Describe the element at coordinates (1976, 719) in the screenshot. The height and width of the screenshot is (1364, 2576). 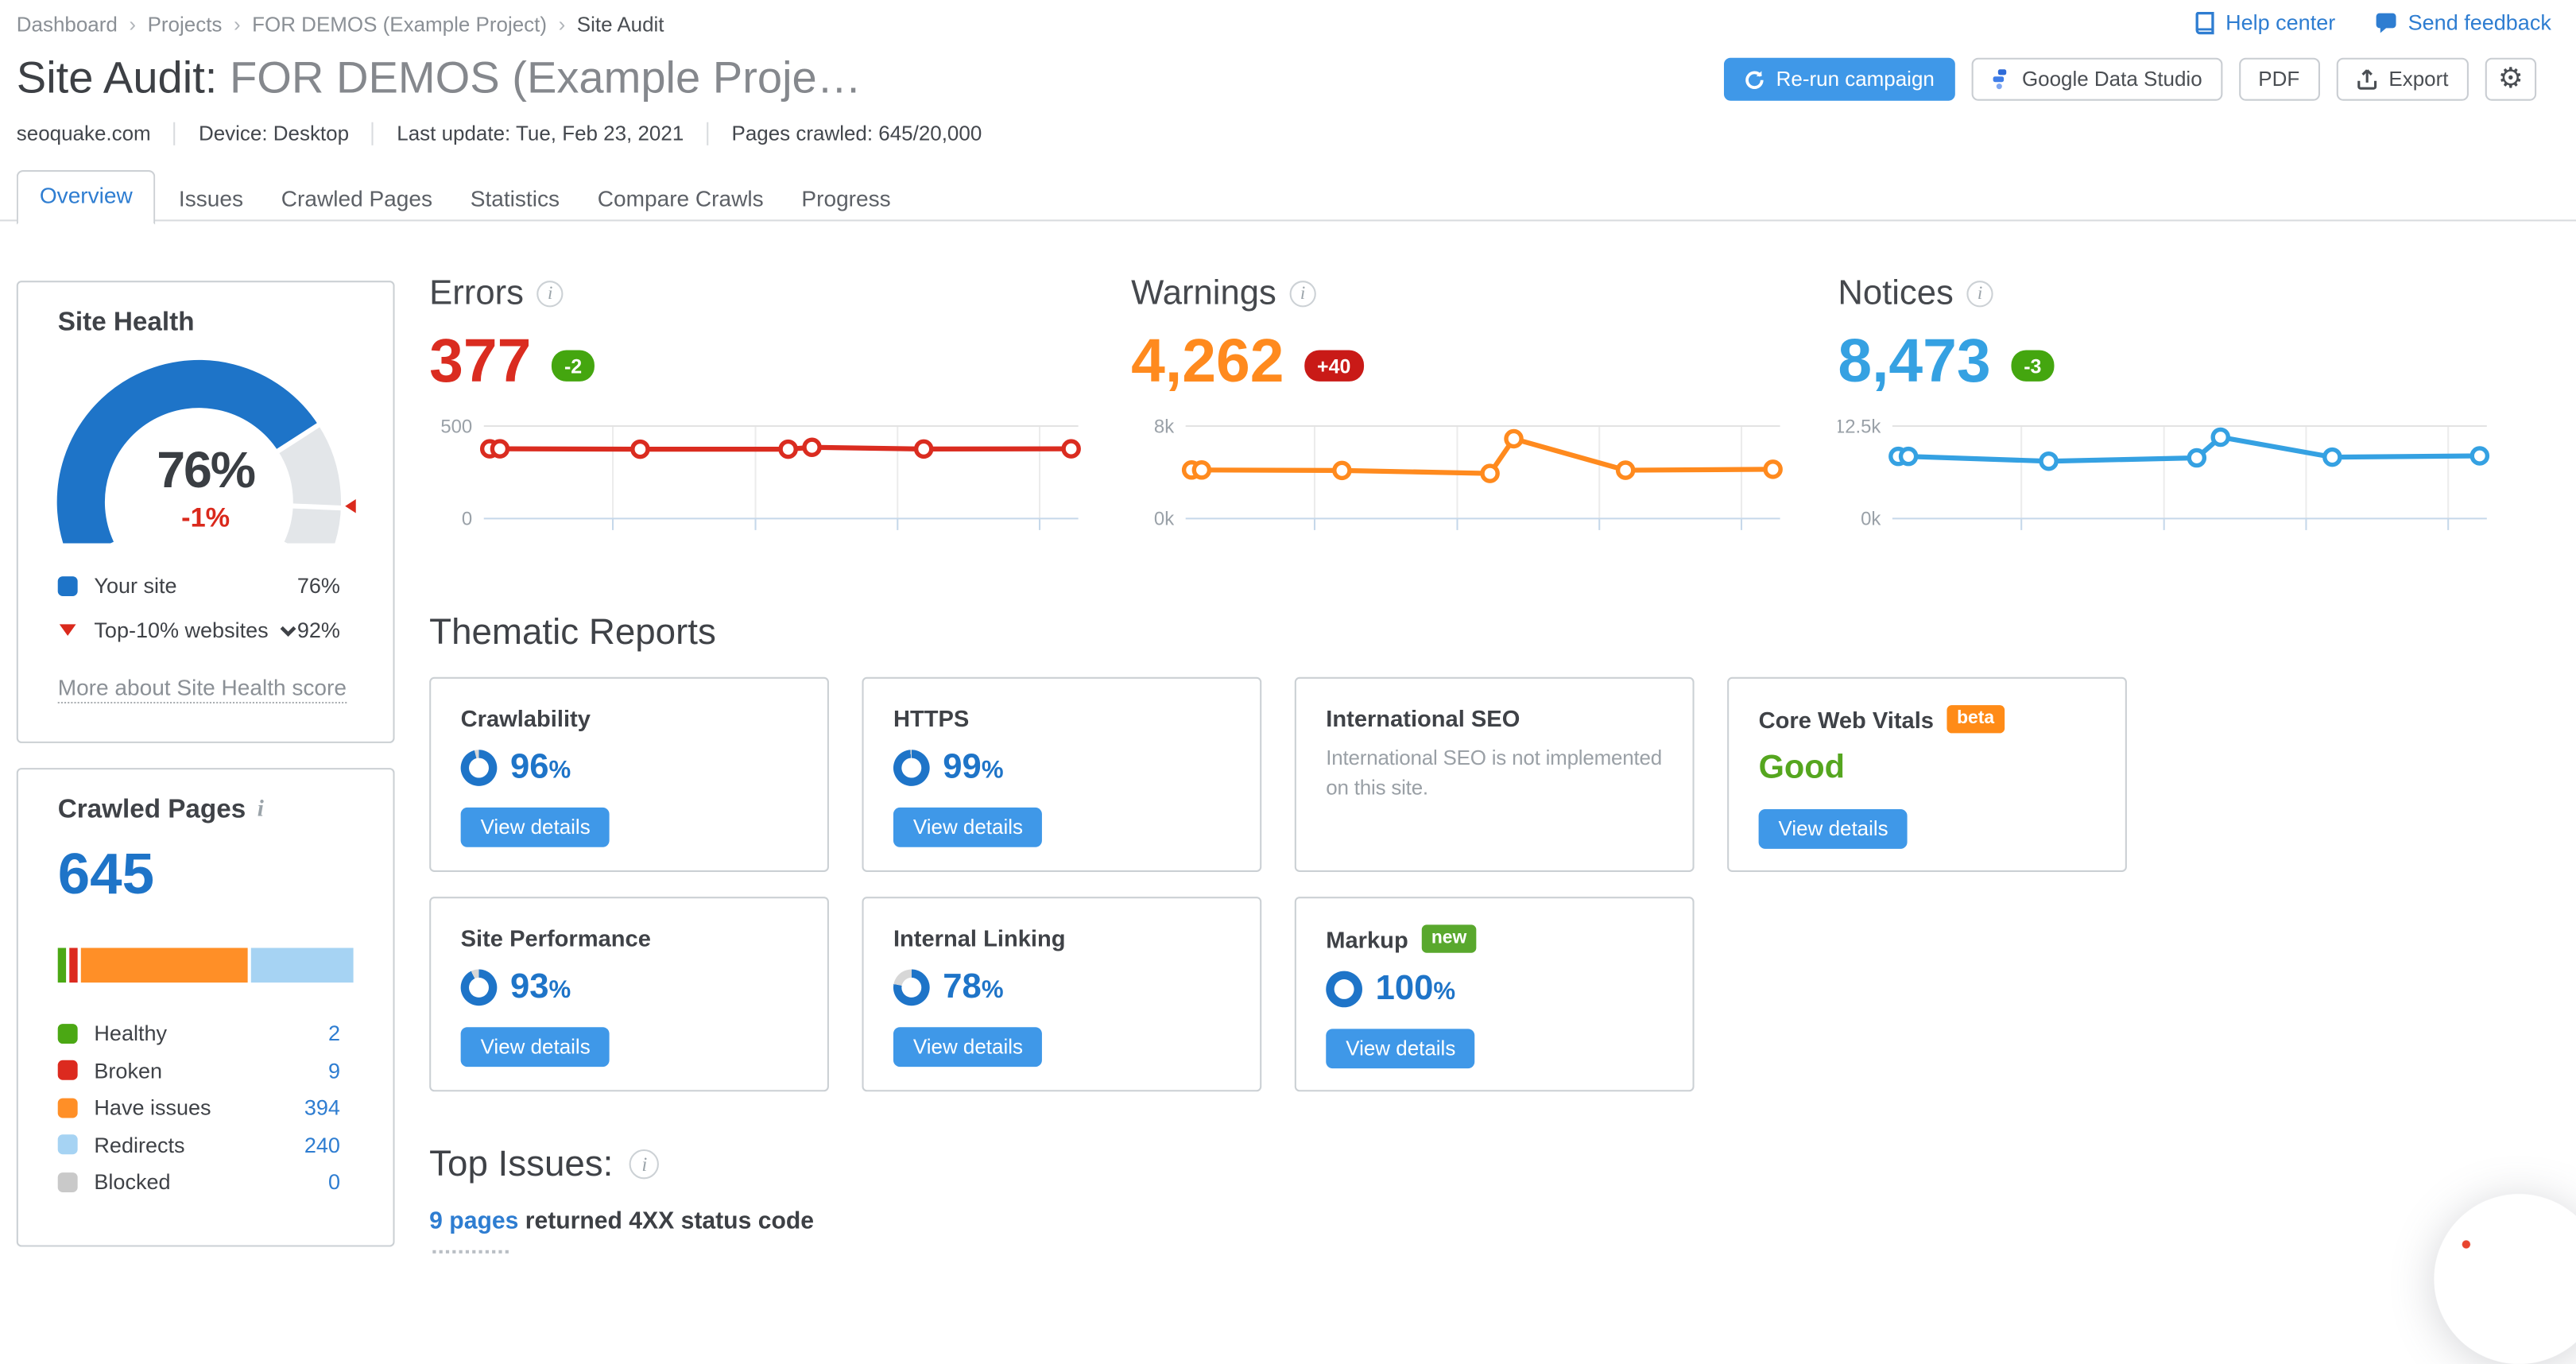
I see `beta-badge: beta` at that location.